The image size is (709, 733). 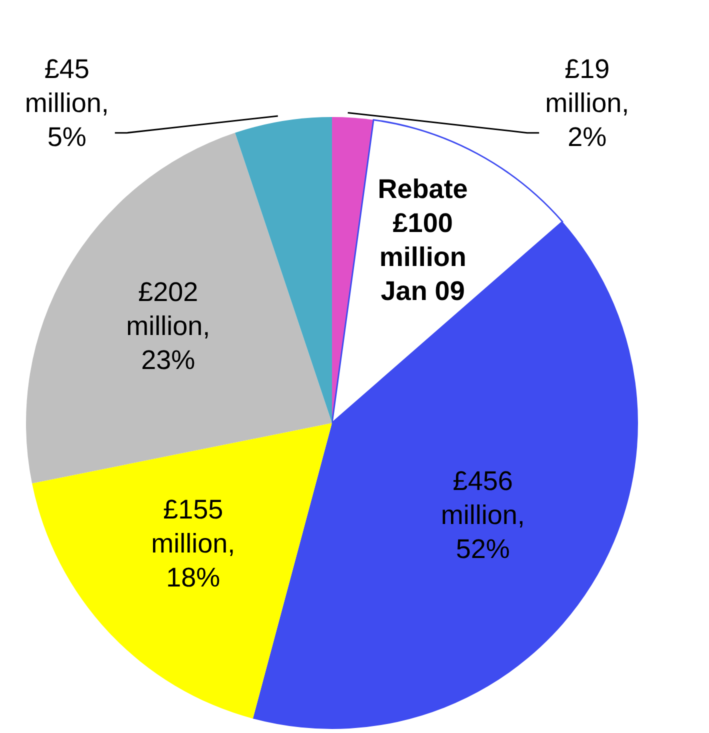 I want to click on text: £456 million, 52%, so click(x=482, y=515).